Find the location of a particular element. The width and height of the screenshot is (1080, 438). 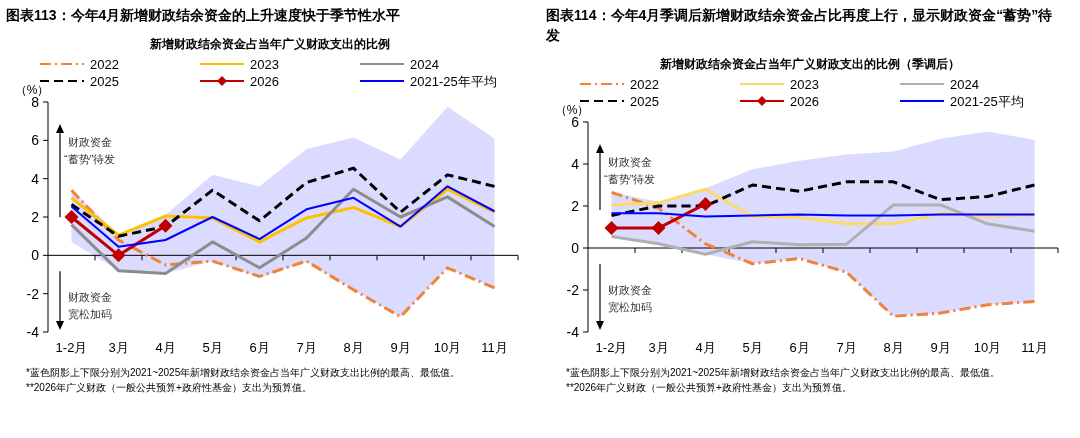

chart-subtitle: 新增财政结余资金占当年广义财政支出的比例（季调后） is located at coordinates (809, 64).